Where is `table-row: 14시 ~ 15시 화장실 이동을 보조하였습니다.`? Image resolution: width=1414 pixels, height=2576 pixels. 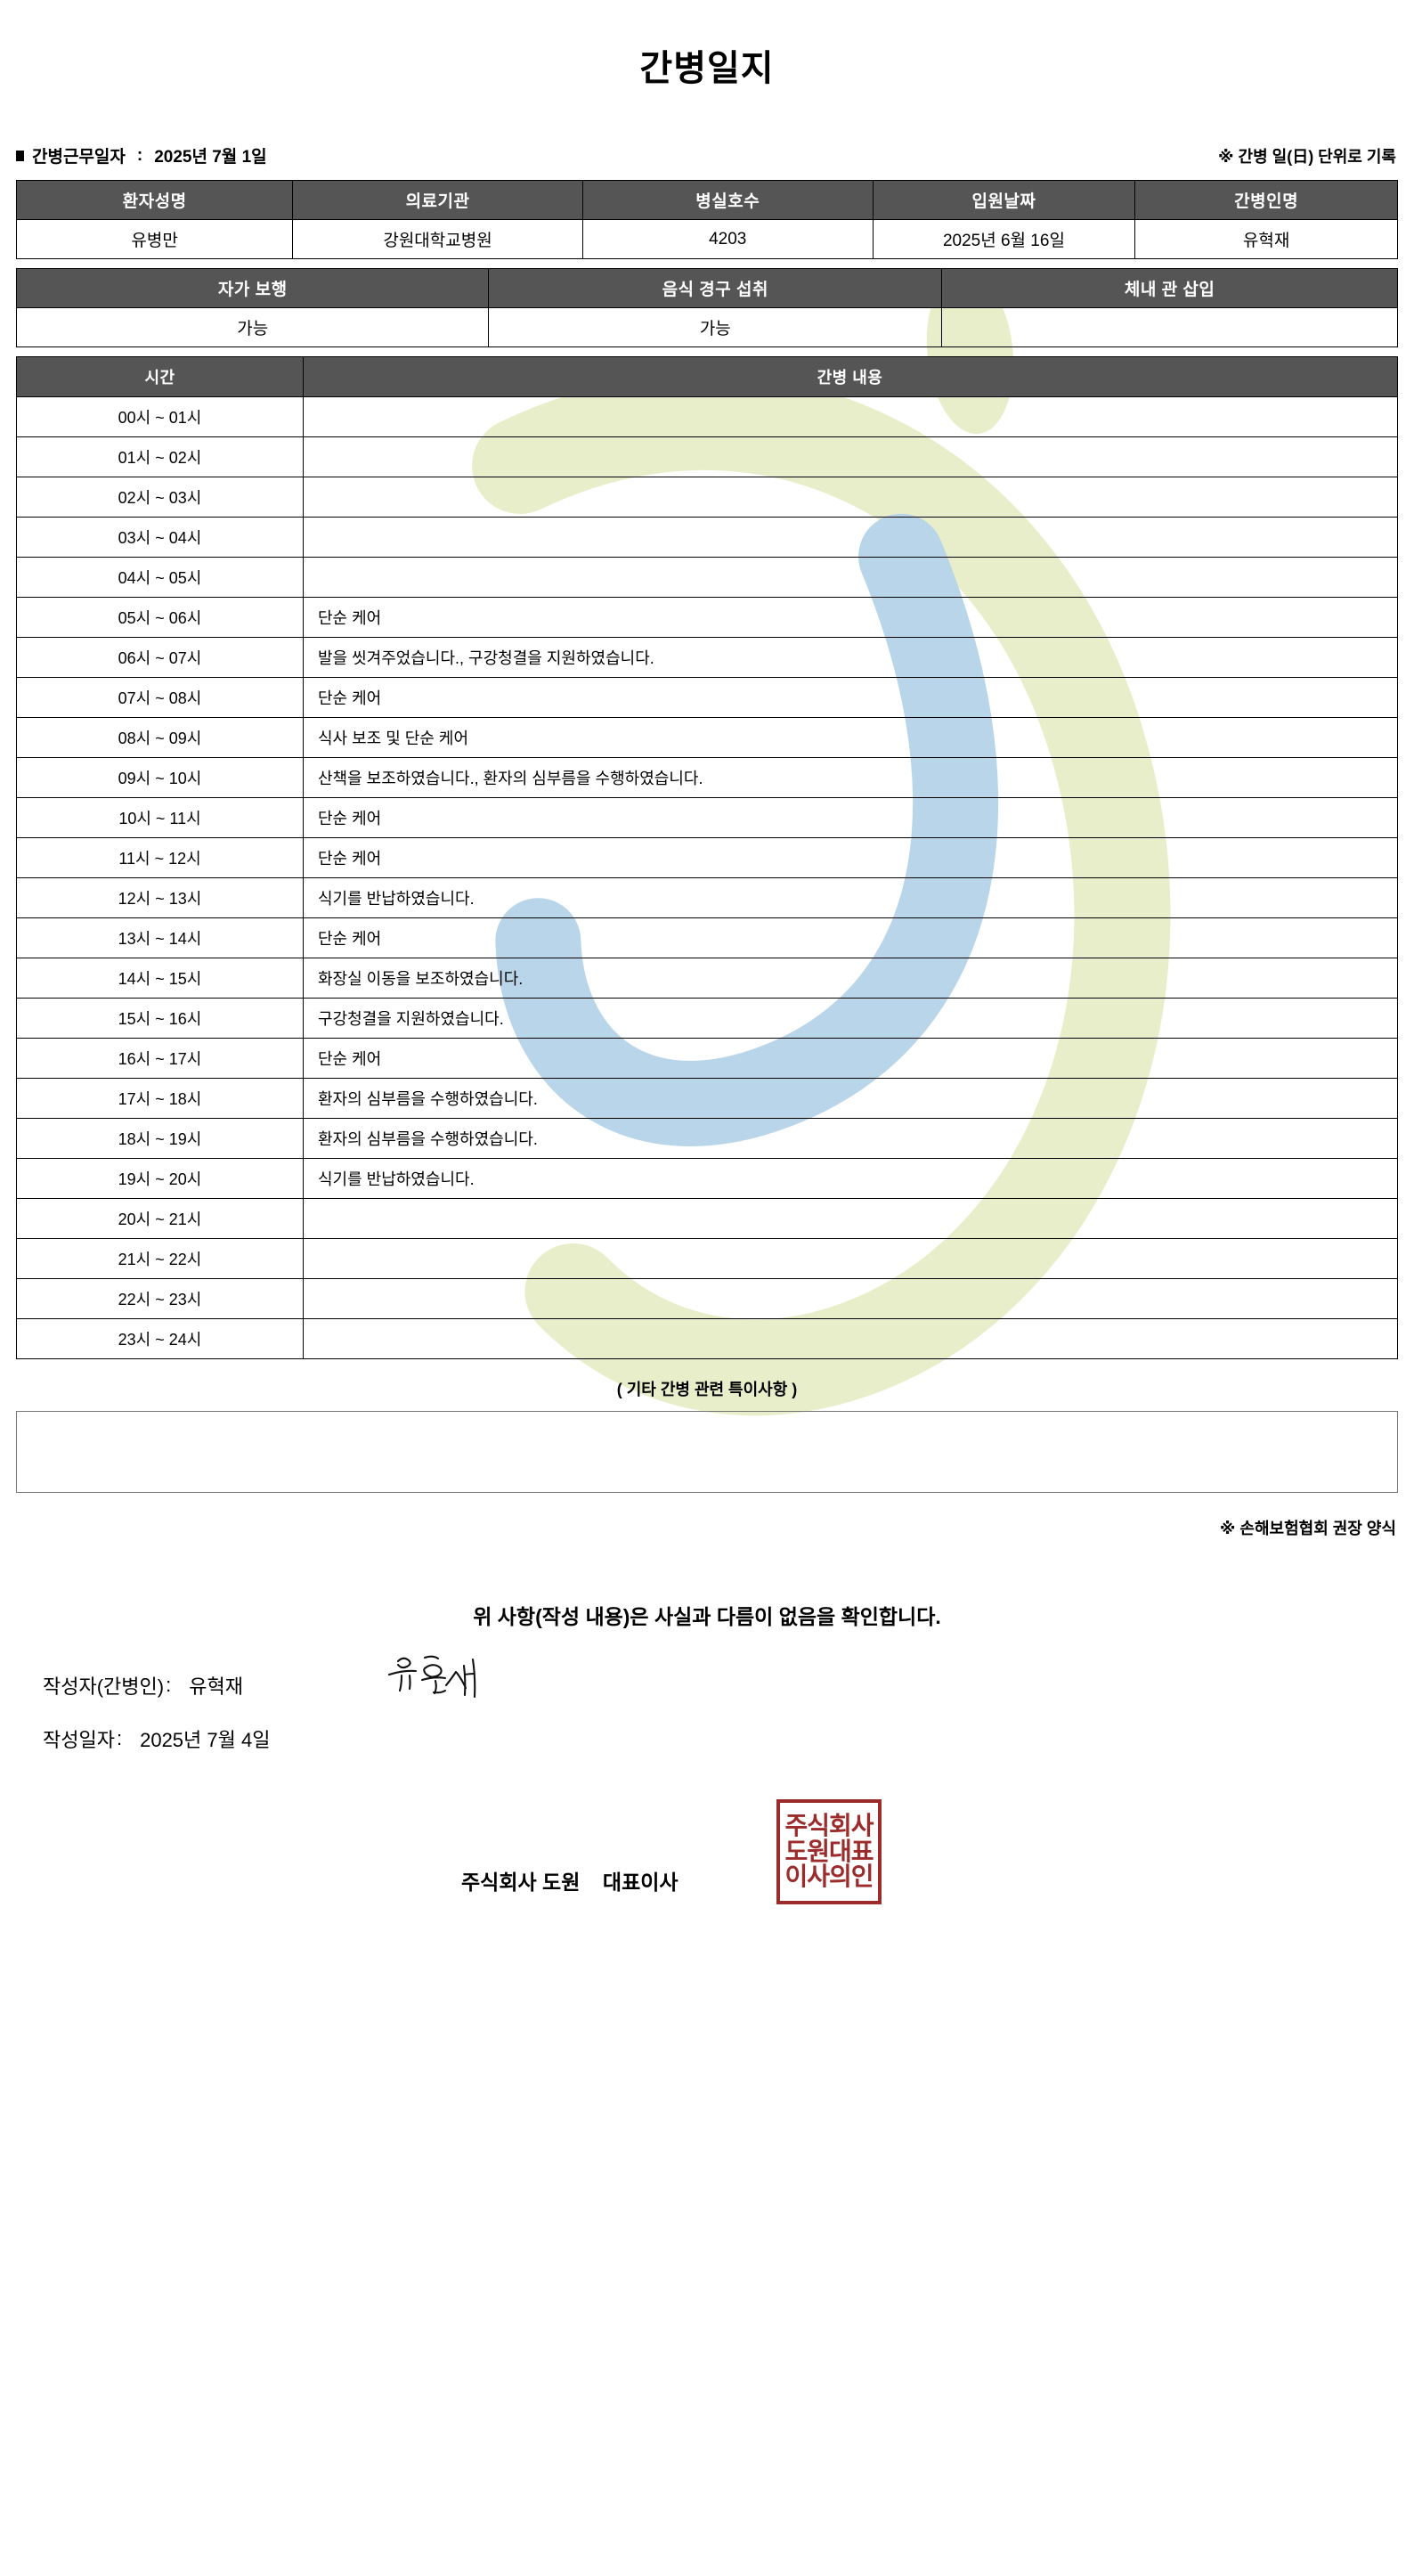
table-row: 14시 ~ 15시 화장실 이동을 보조하였습니다. is located at coordinates (707, 978).